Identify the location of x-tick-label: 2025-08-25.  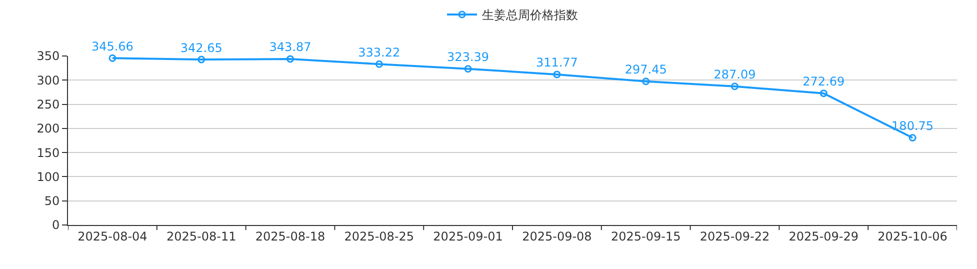
(379, 236).